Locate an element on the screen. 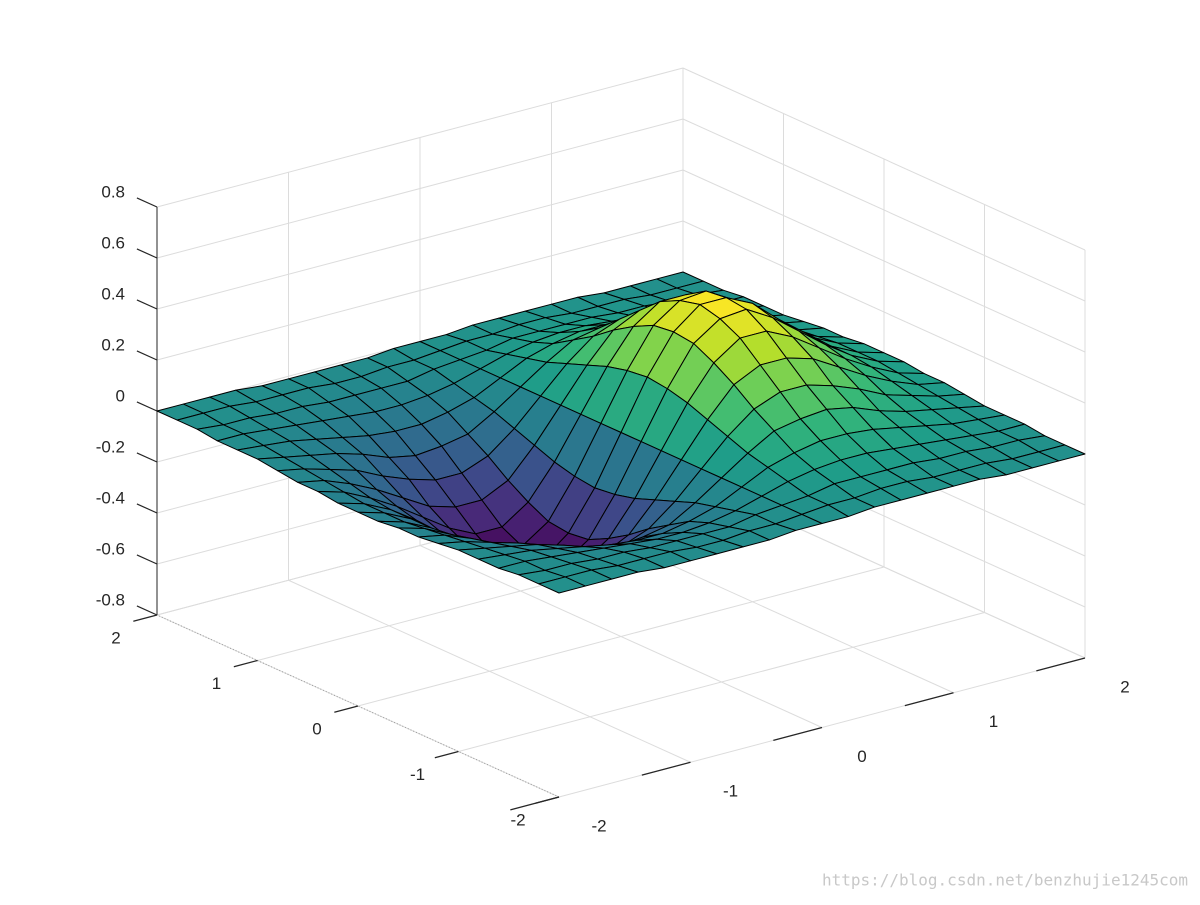 Image resolution: width=1200 pixels, height=905 pixels. z-tick-label: 0.4 is located at coordinates (113, 293).